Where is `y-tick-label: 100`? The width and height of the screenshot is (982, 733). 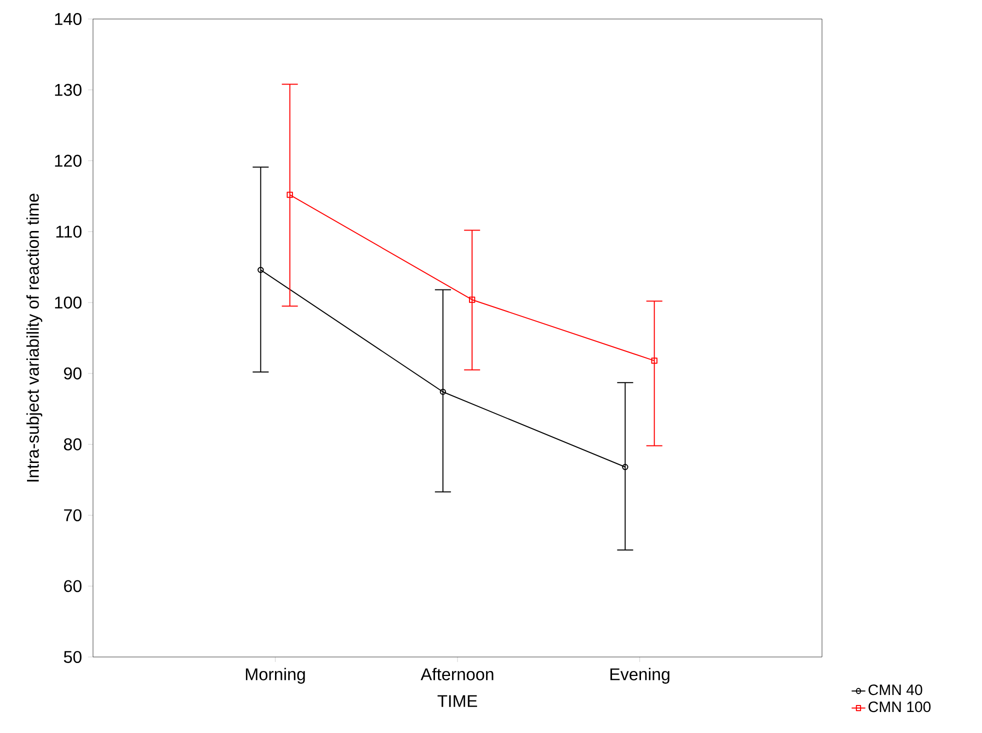
y-tick-label: 100 is located at coordinates (68, 302).